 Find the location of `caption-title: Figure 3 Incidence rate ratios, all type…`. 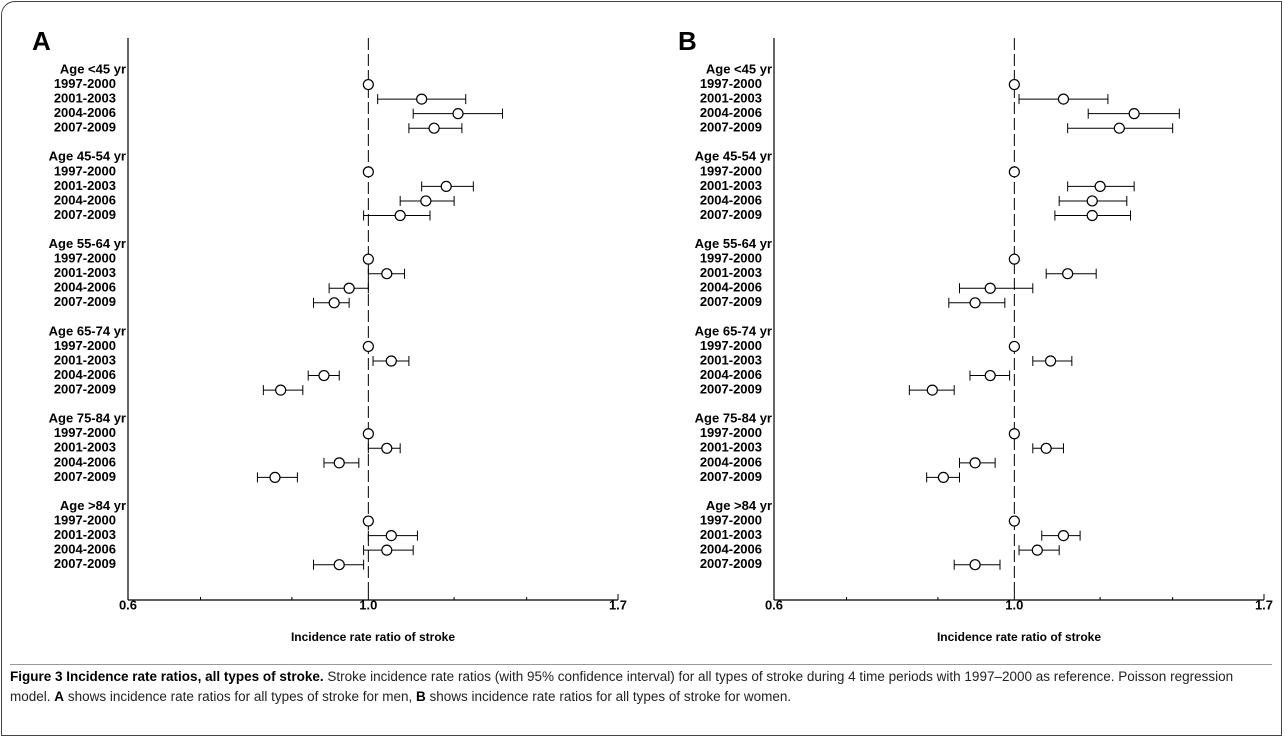

caption-title: Figure 3 Incidence rate ratios, all type… is located at coordinates (167, 676).